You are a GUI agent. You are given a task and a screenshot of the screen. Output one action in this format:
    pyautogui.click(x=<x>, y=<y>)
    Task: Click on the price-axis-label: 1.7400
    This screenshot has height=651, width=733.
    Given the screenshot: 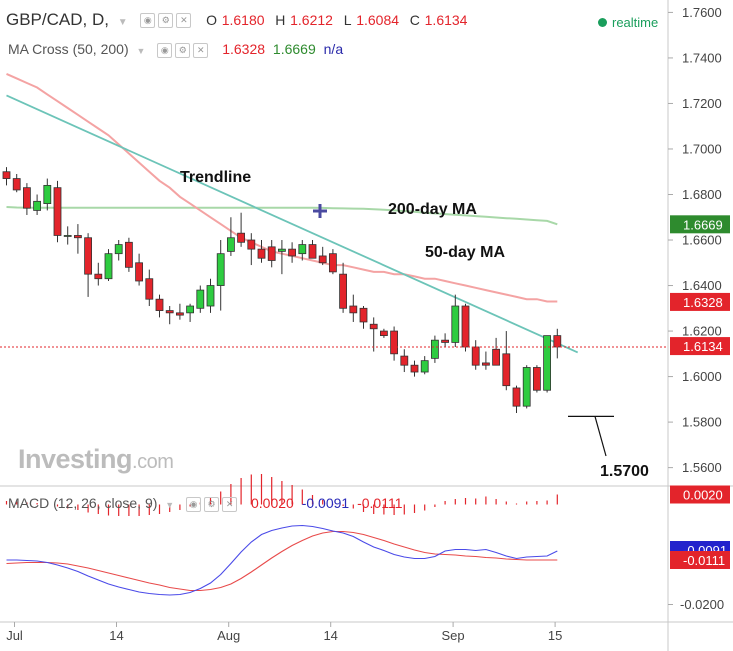 What is the action you would take?
    pyautogui.click(x=702, y=57)
    